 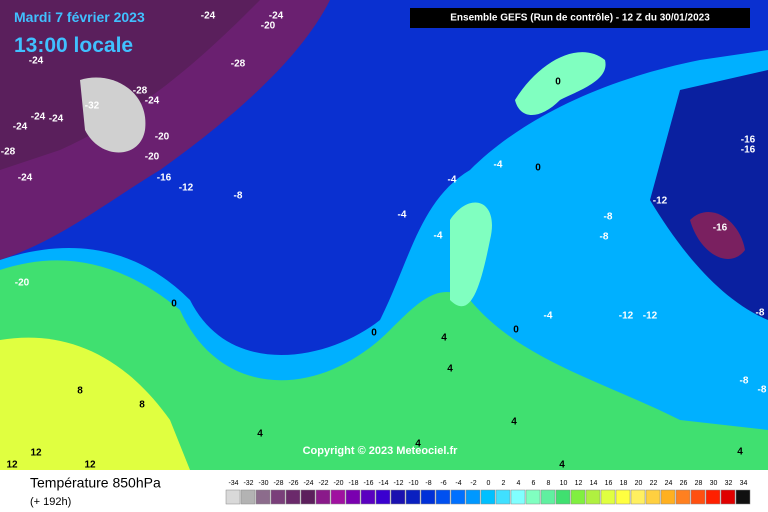 What do you see at coordinates (549, 483) in the screenshot?
I see `legend-label: 8` at bounding box center [549, 483].